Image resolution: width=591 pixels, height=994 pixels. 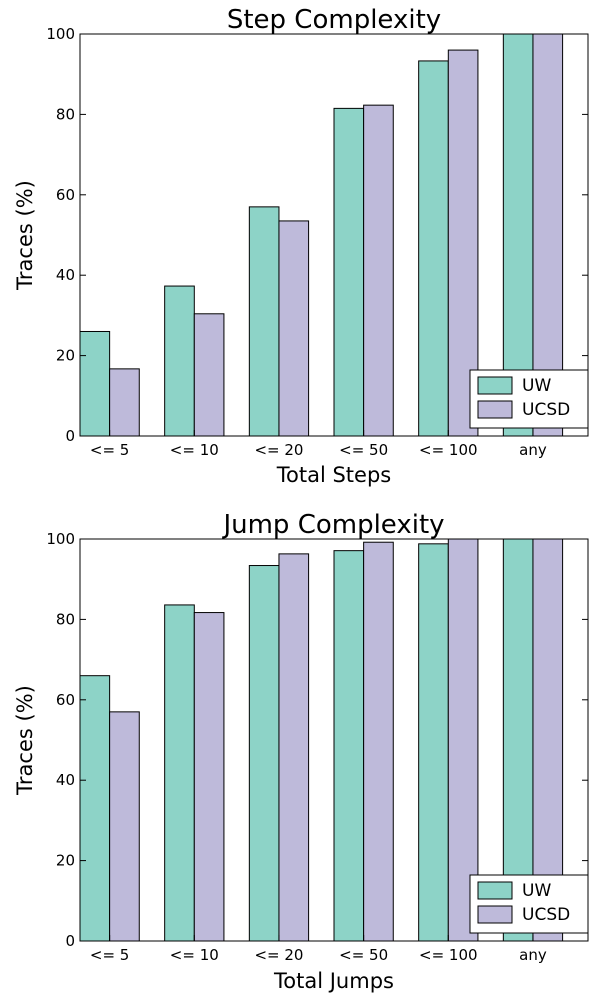 What do you see at coordinates (495, 890) in the screenshot?
I see `chart-2-legend-swatch-uw` at bounding box center [495, 890].